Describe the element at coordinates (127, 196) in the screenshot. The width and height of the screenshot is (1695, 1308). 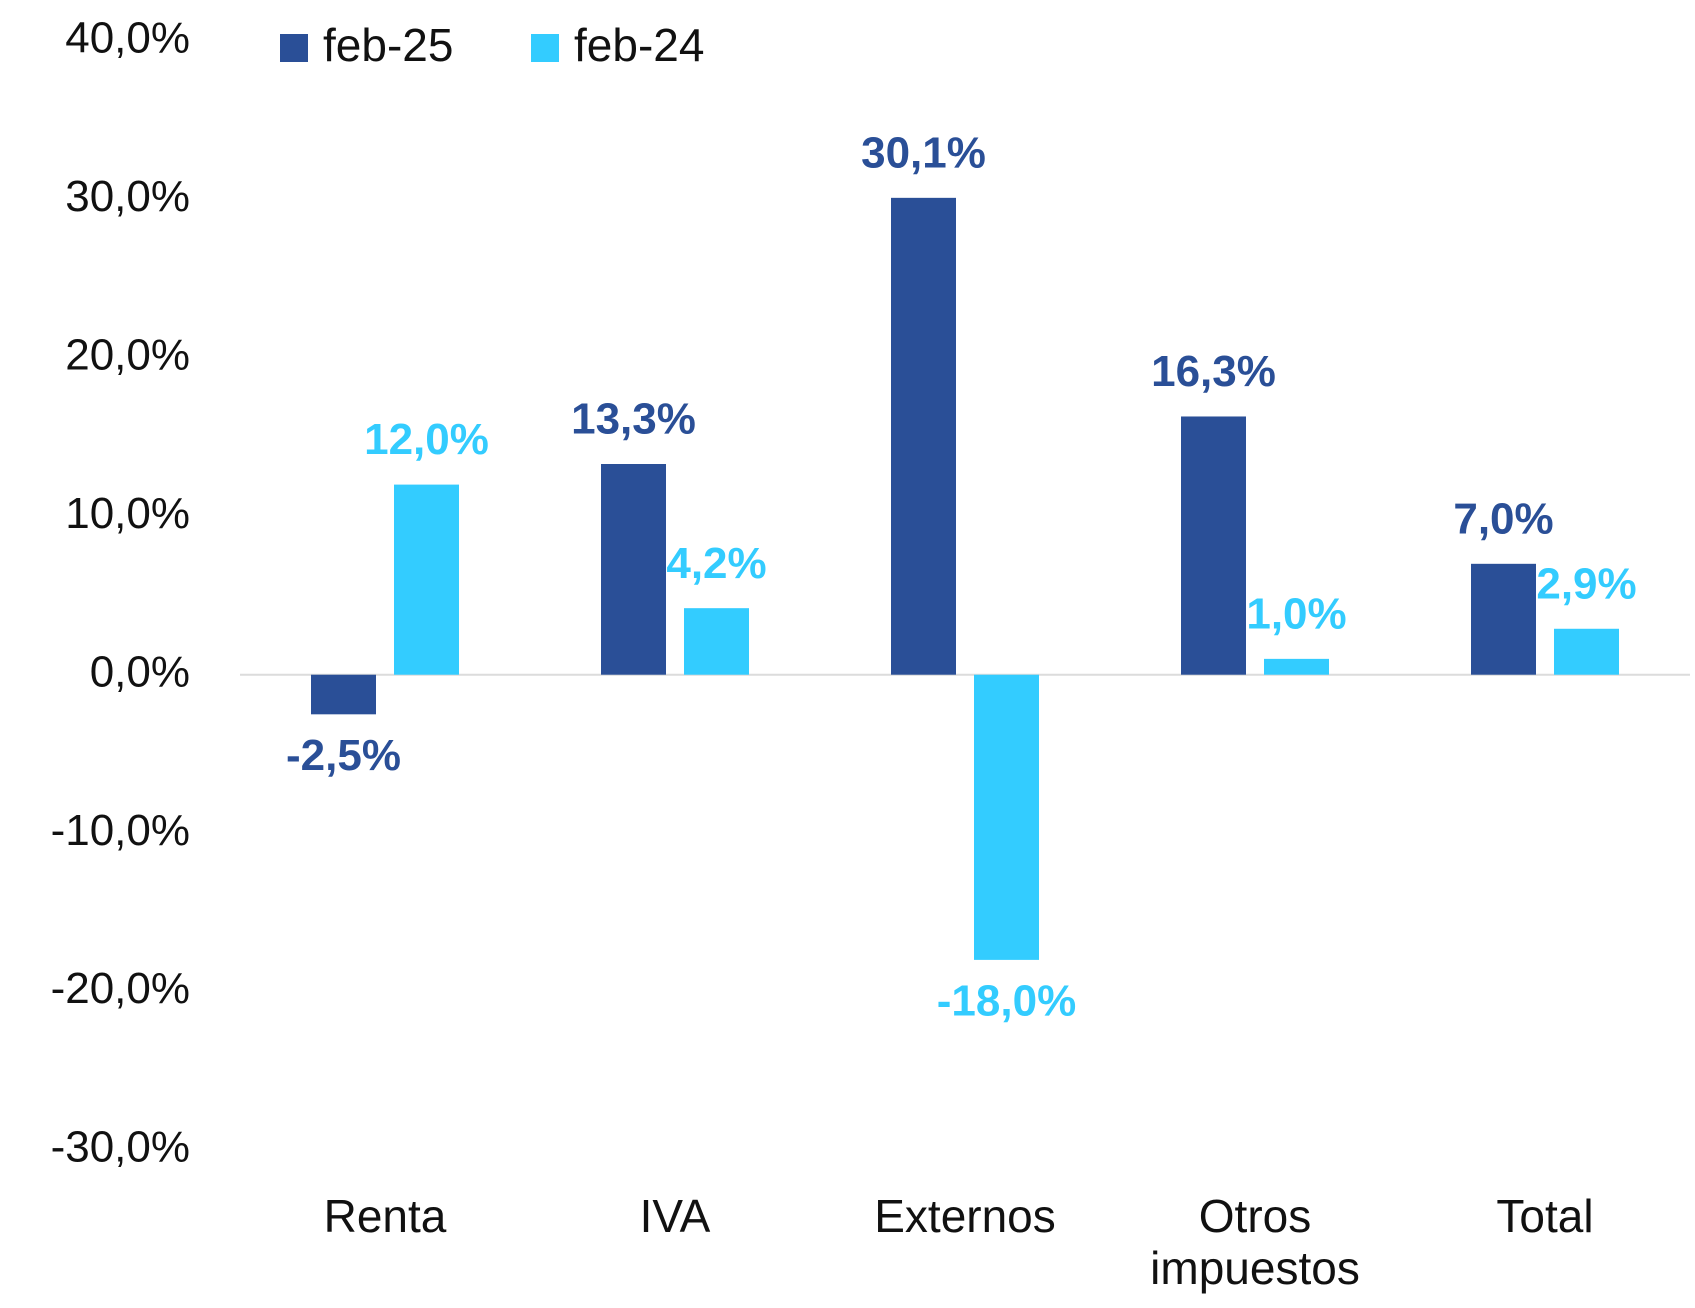
I see `y-tick-label: 30,0%` at that location.